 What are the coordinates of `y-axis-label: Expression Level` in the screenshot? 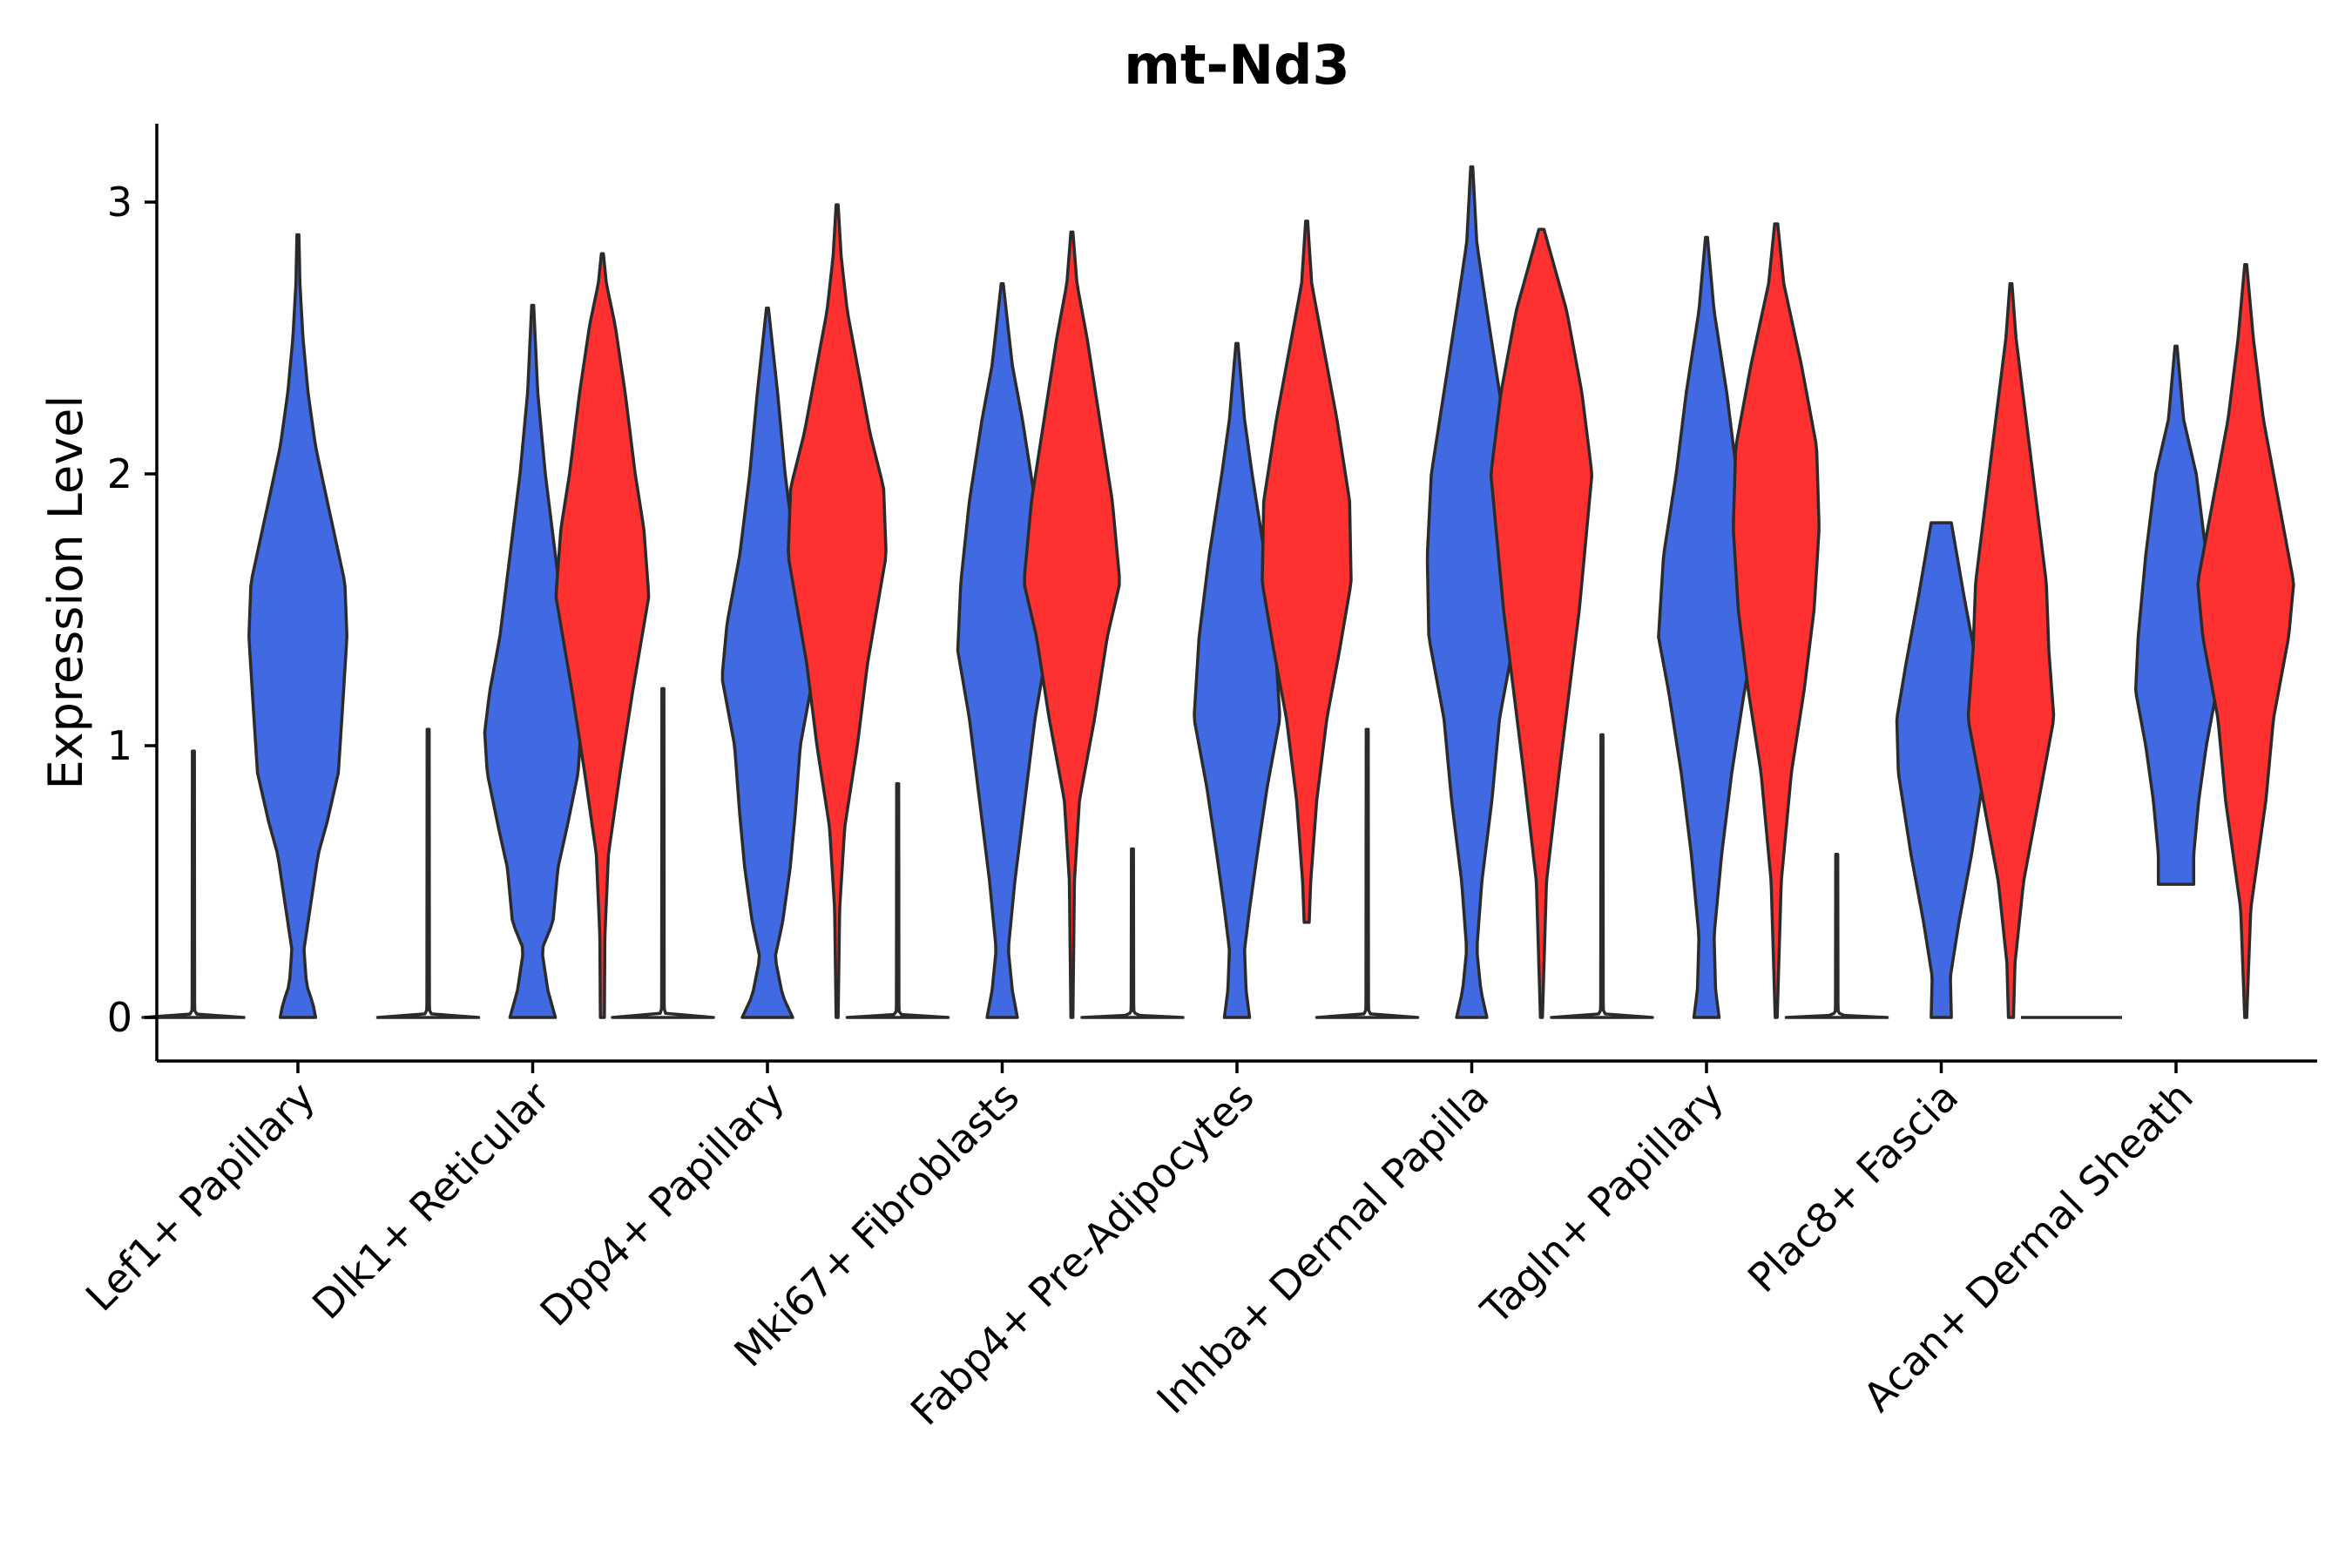 It's located at (66, 592).